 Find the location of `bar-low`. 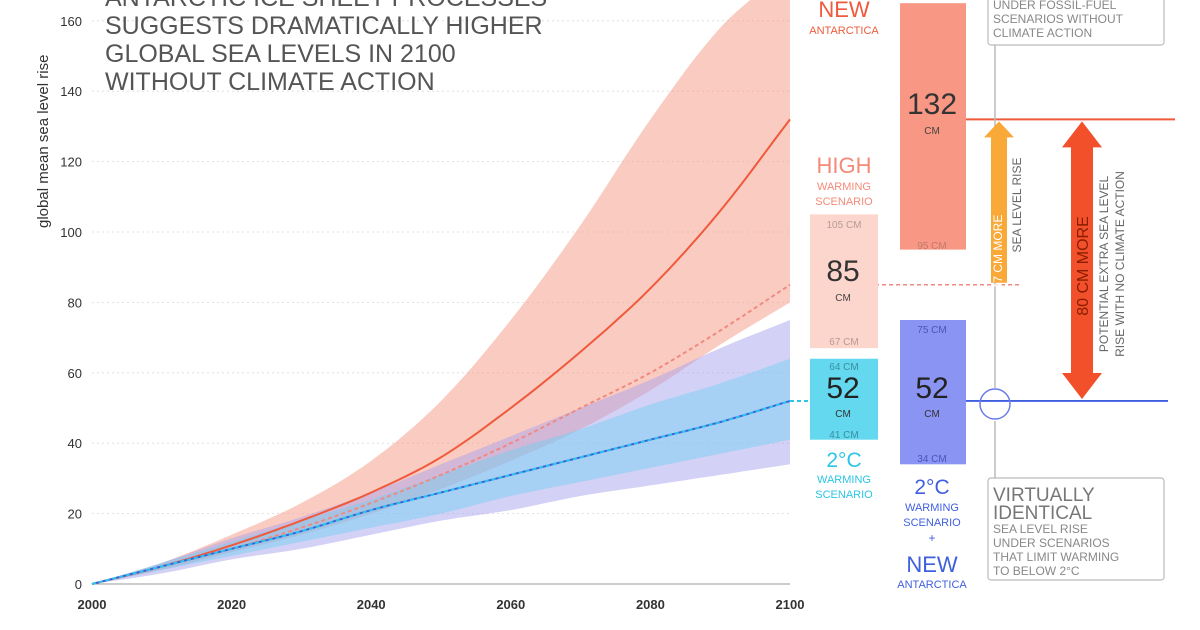

bar-low is located at coordinates (844, 399).